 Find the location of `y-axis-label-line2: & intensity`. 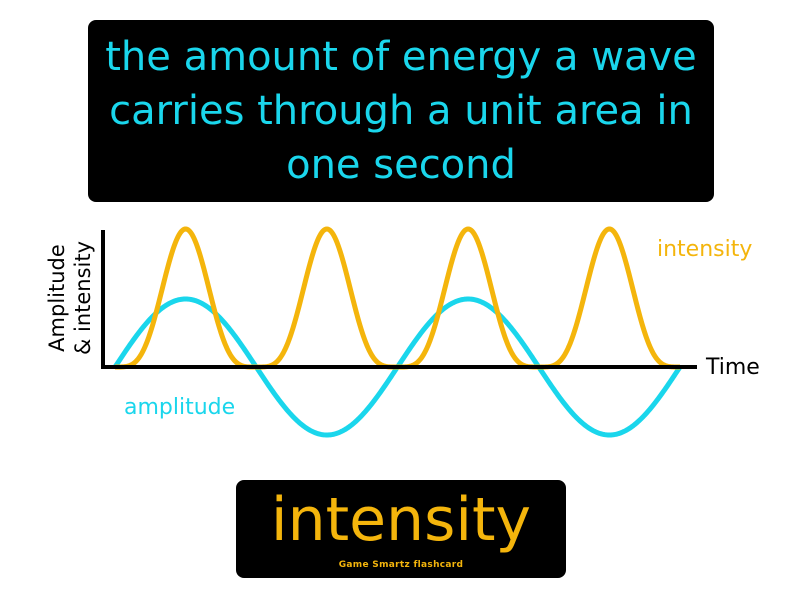

y-axis-label-line2: & intensity is located at coordinates (83, 298).